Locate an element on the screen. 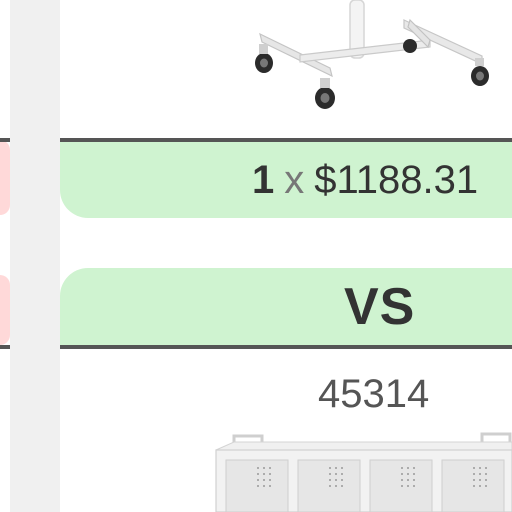 The width and height of the screenshot is (512, 512). left-divider-top is located at coordinates (5, 140).